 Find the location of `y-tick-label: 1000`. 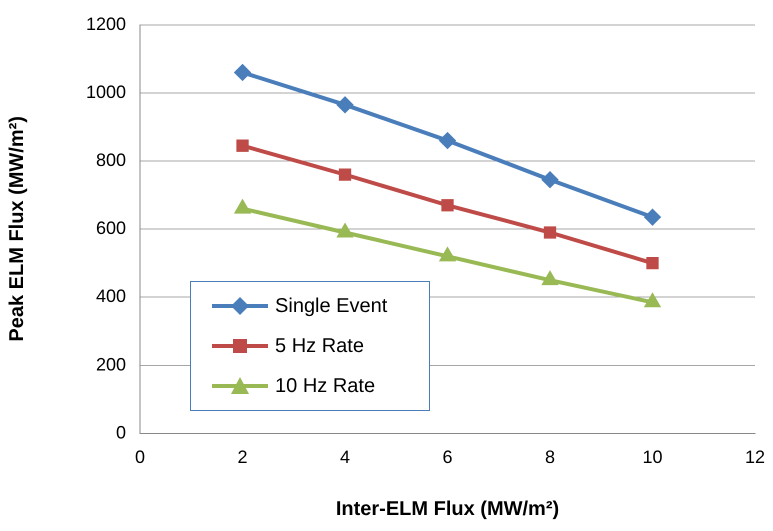

y-tick-label: 1000 is located at coordinates (106, 92).